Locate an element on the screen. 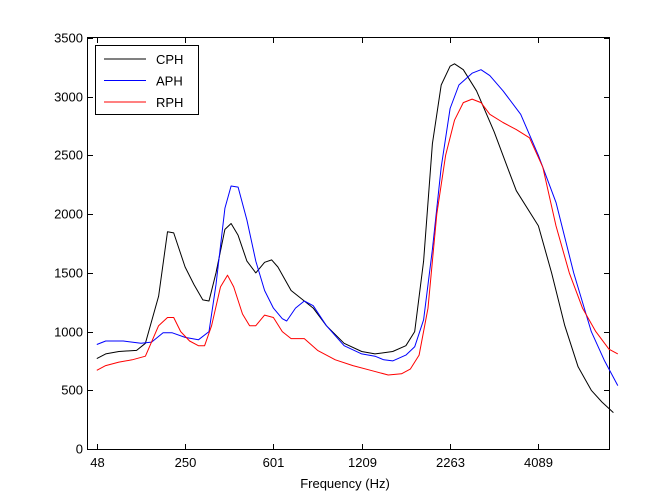 The image size is (672, 504). x-tick-label: 4089 is located at coordinates (538, 462).